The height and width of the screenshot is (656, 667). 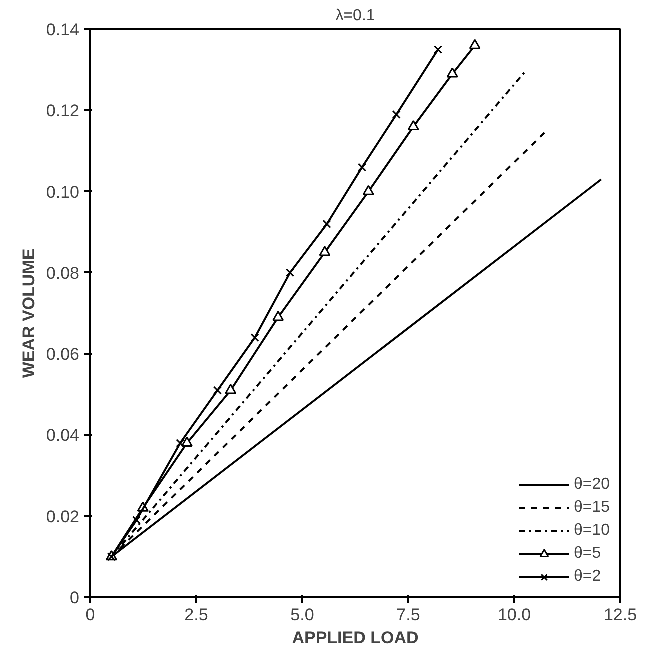 I want to click on y-tick-label: 0.14, so click(x=63, y=30).